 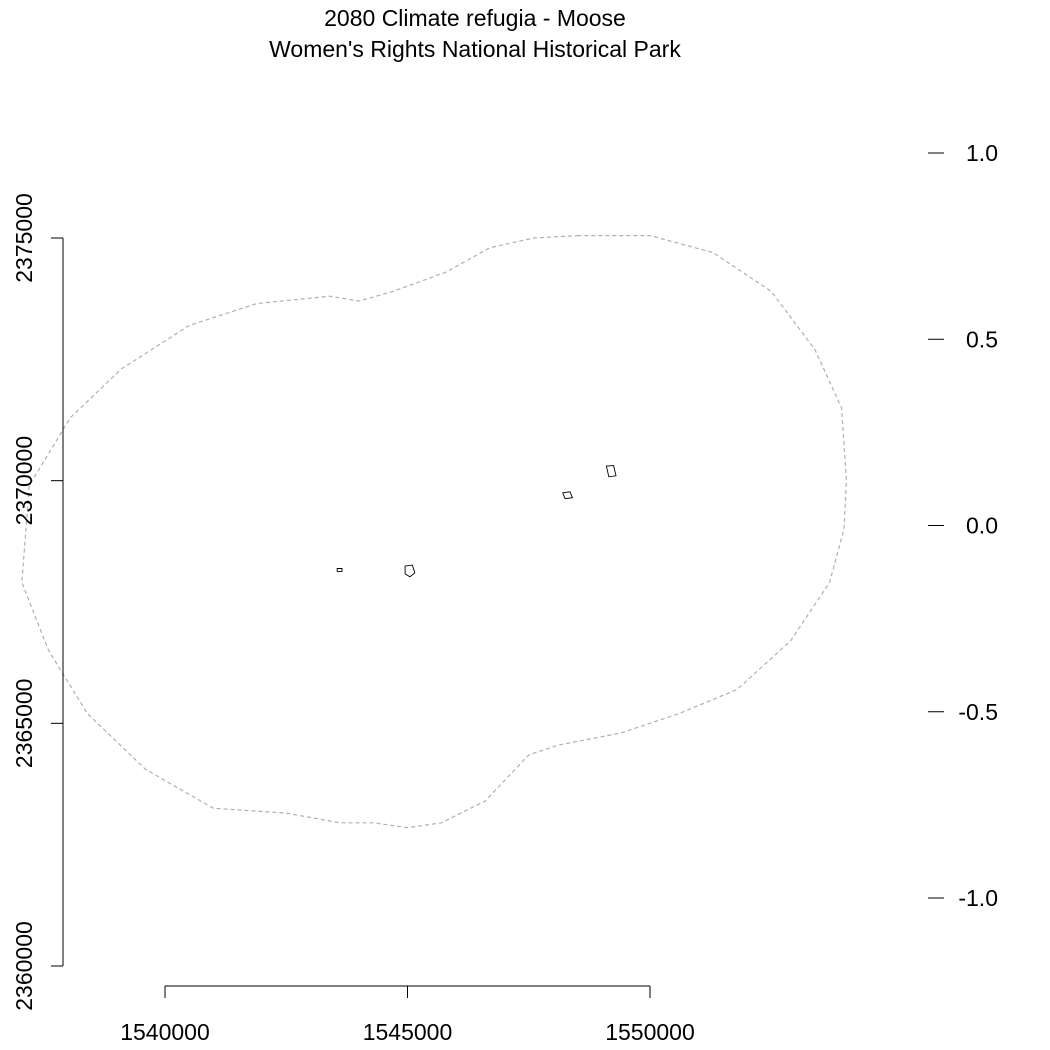 What do you see at coordinates (650, 1032) in the screenshot?
I see `x-tick-label: 1550000` at bounding box center [650, 1032].